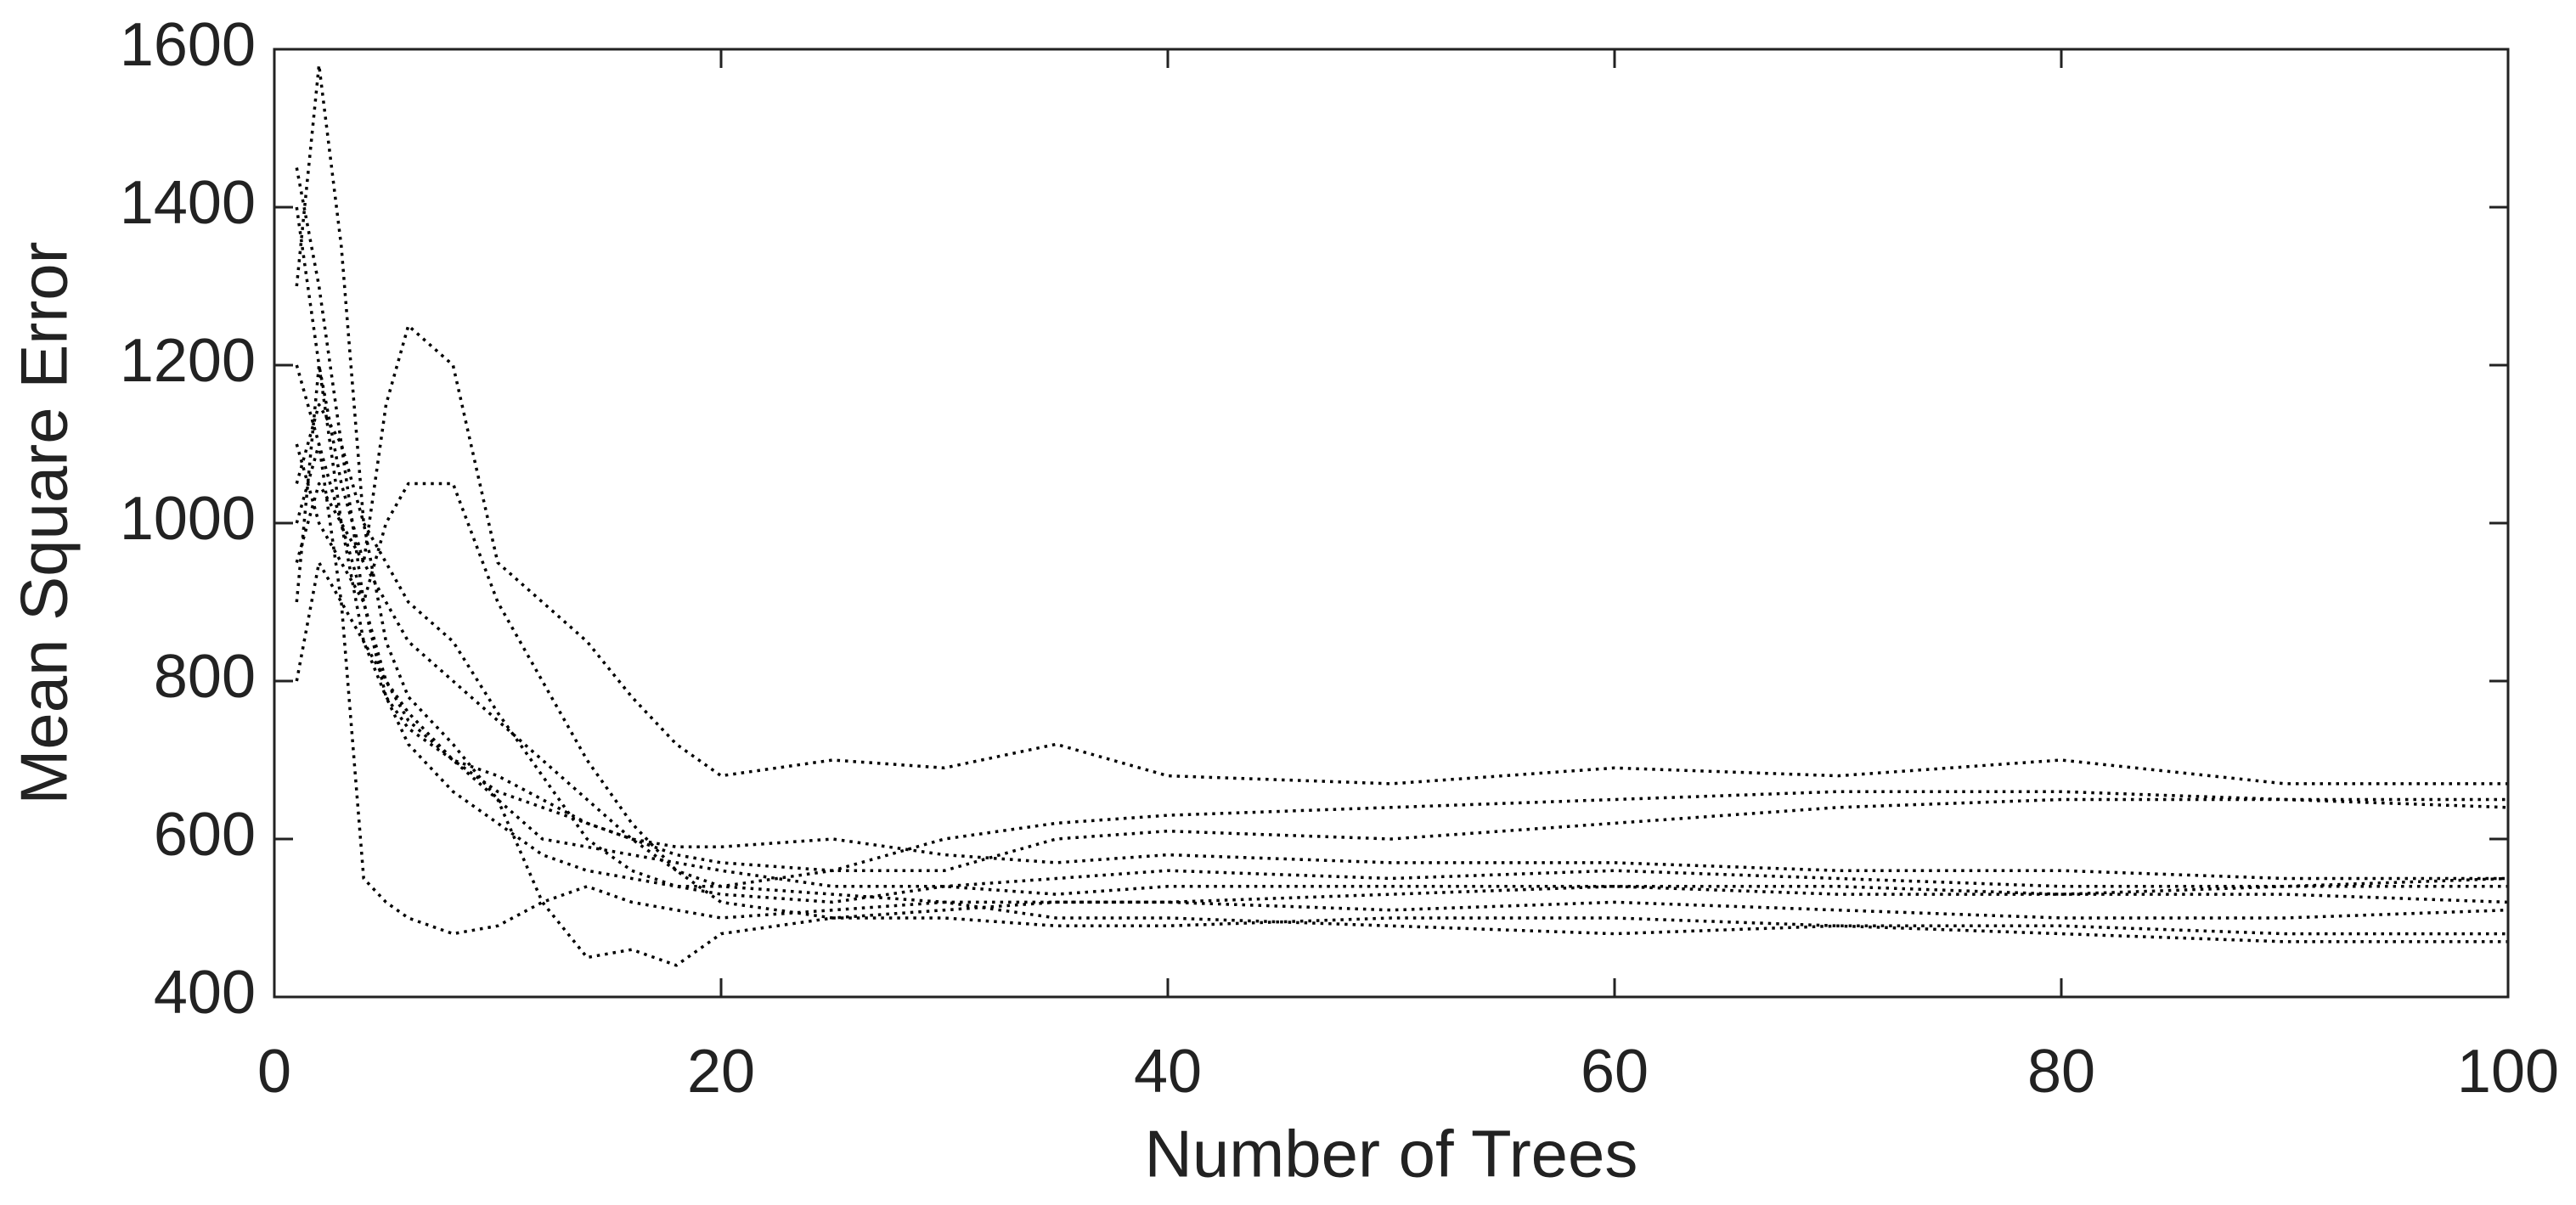  Describe the element at coordinates (1615, 1072) in the screenshot. I see `x-tick-label: 60` at that location.